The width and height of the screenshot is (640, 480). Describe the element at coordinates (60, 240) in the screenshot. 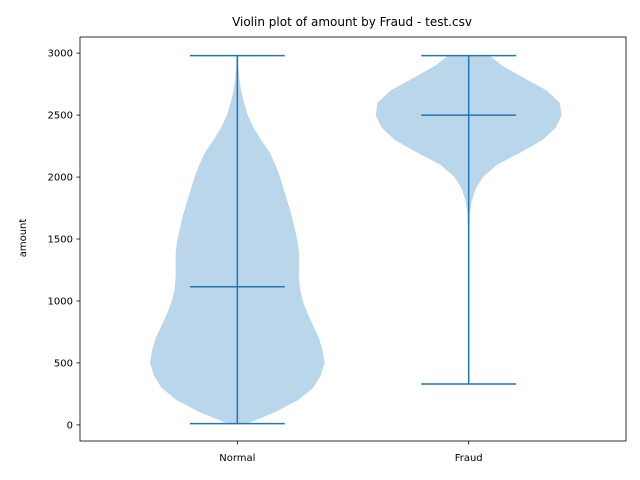

I see `y-tick-label: 1500` at that location.